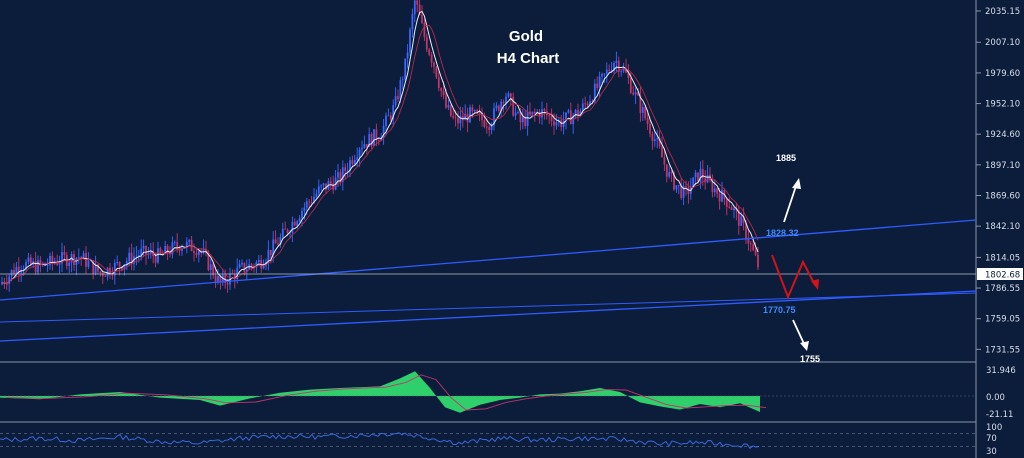 The height and width of the screenshot is (458, 1024). What do you see at coordinates (779, 310) in the screenshot?
I see `support-1770-label: 1770.75` at bounding box center [779, 310].